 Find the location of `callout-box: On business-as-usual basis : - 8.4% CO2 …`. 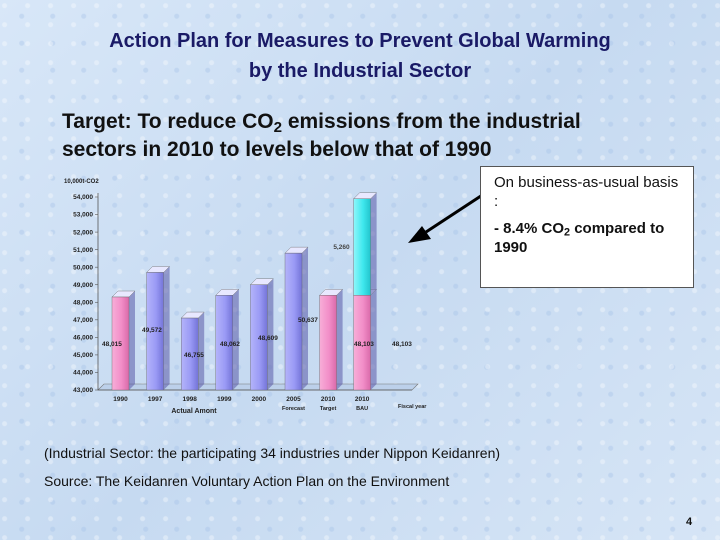

callout-box: On business-as-usual basis : - 8.4% CO2 … is located at coordinates (587, 227).